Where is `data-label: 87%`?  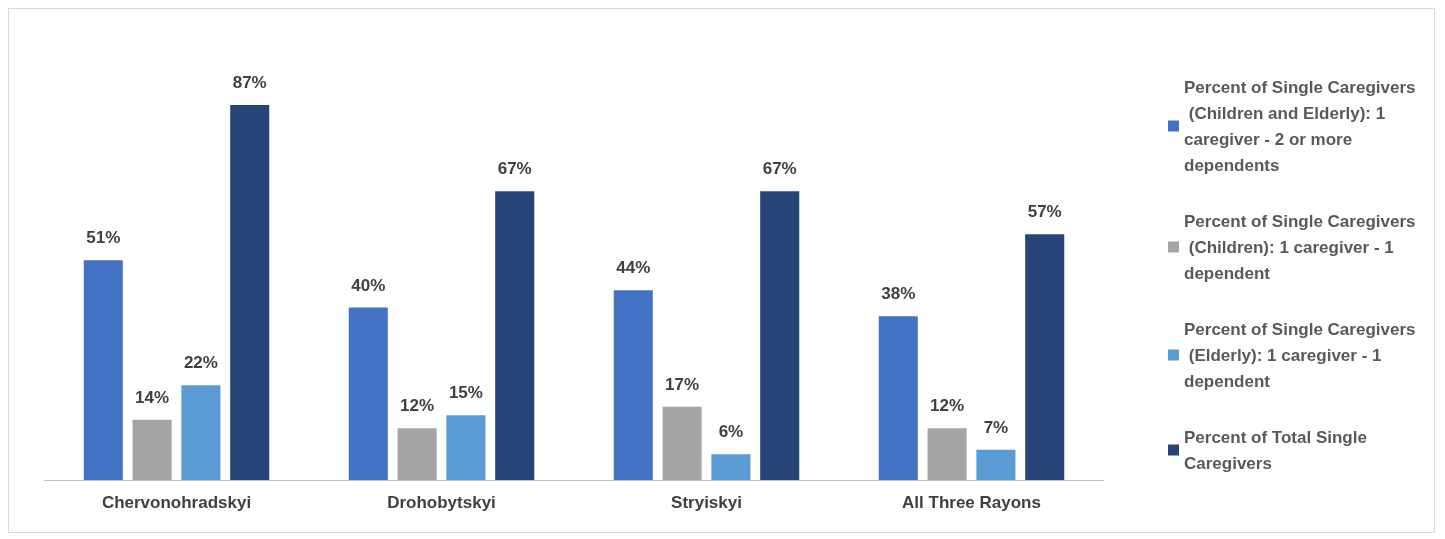
data-label: 87% is located at coordinates (249, 83).